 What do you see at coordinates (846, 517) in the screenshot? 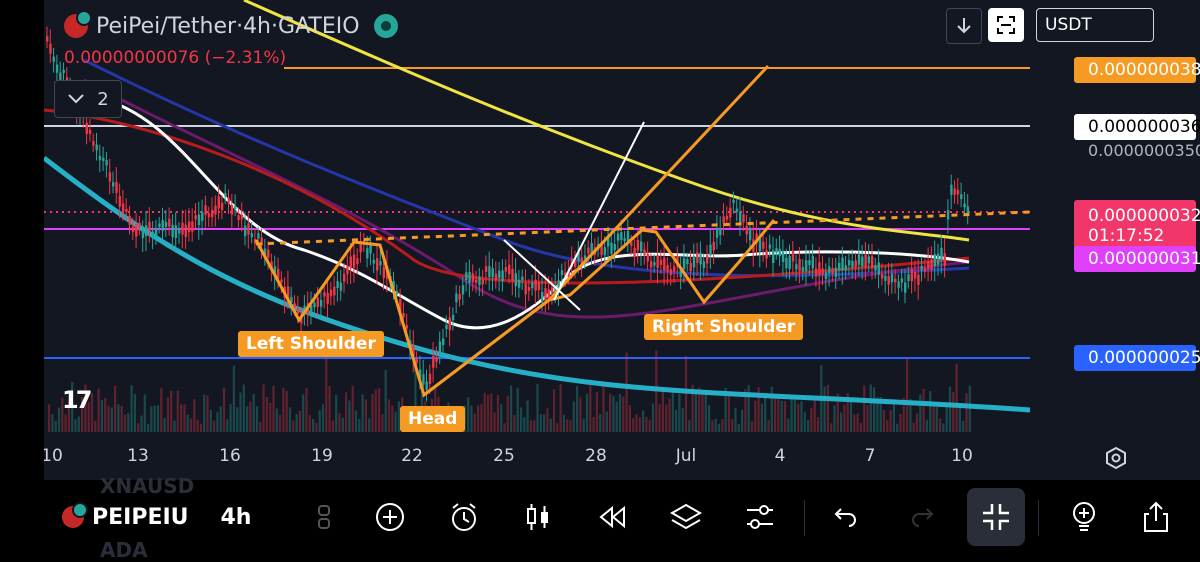
I see `undo-button` at bounding box center [846, 517].